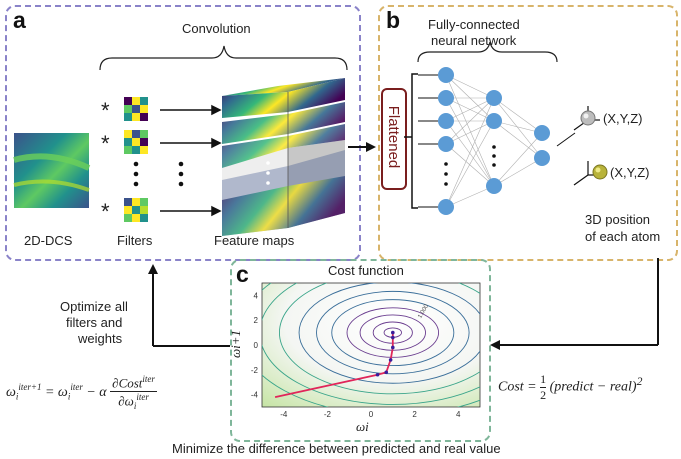 Image resolution: width=681 pixels, height=459 pixels. Describe the element at coordinates (254, 240) in the screenshot. I see `feature-maps-label: Feature maps` at that location.